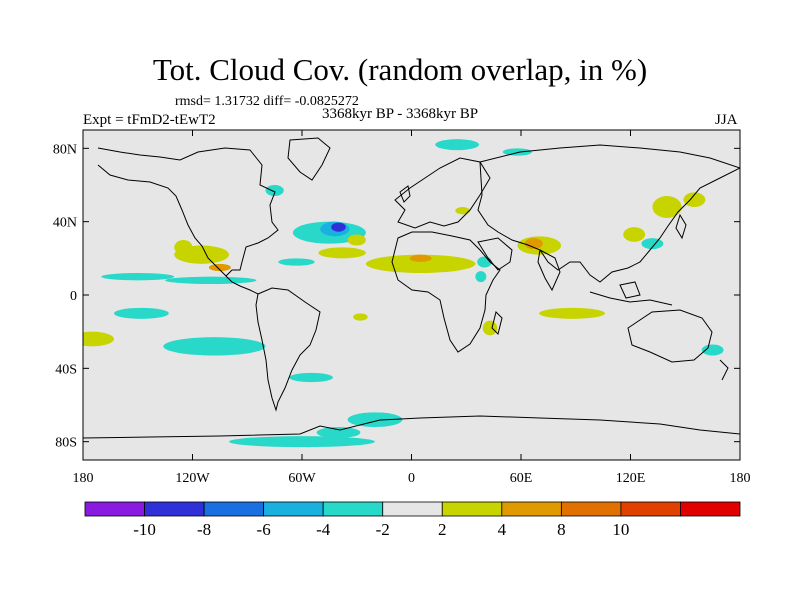 Image resolution: width=800 pixels, height=600 pixels. Describe the element at coordinates (288, 349) in the screenshot. I see `coastline-south-america` at that location.